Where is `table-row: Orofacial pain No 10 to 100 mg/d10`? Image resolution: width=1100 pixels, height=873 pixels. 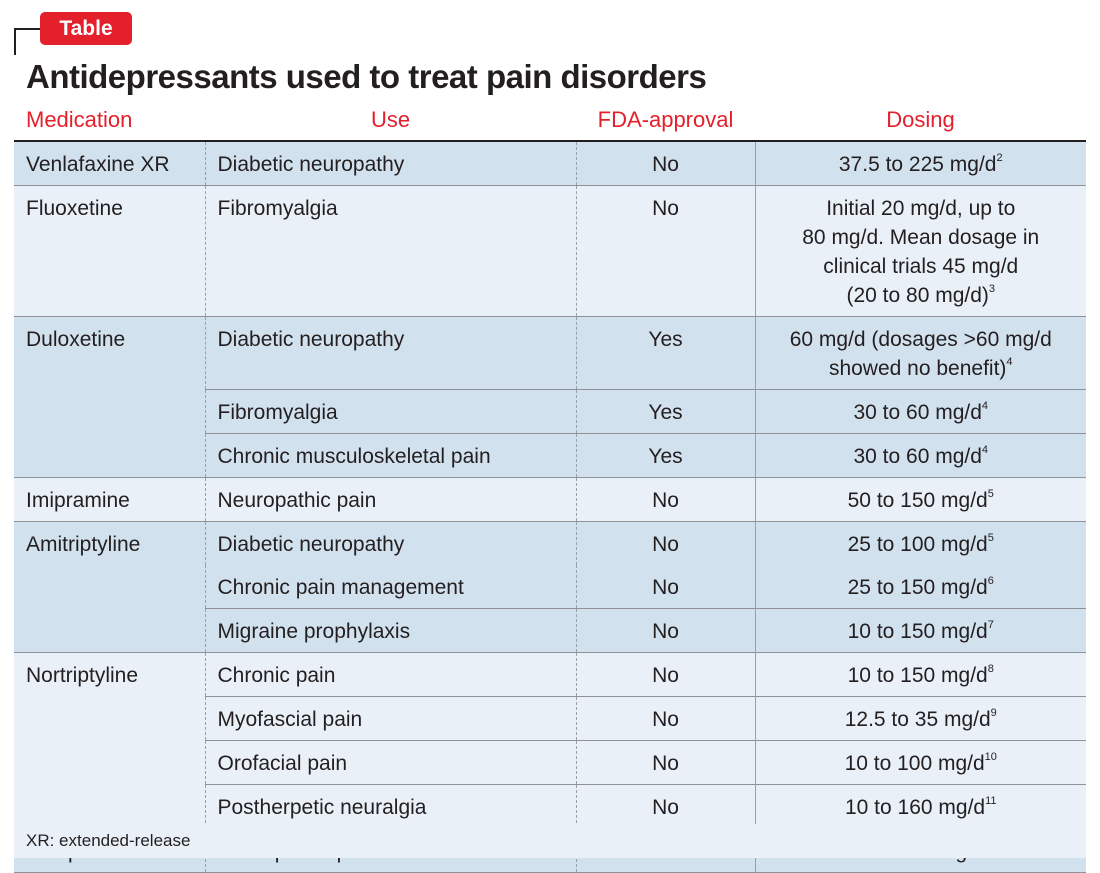 table-row: Orofacial pain No 10 to 100 mg/d10 is located at coordinates (550, 762).